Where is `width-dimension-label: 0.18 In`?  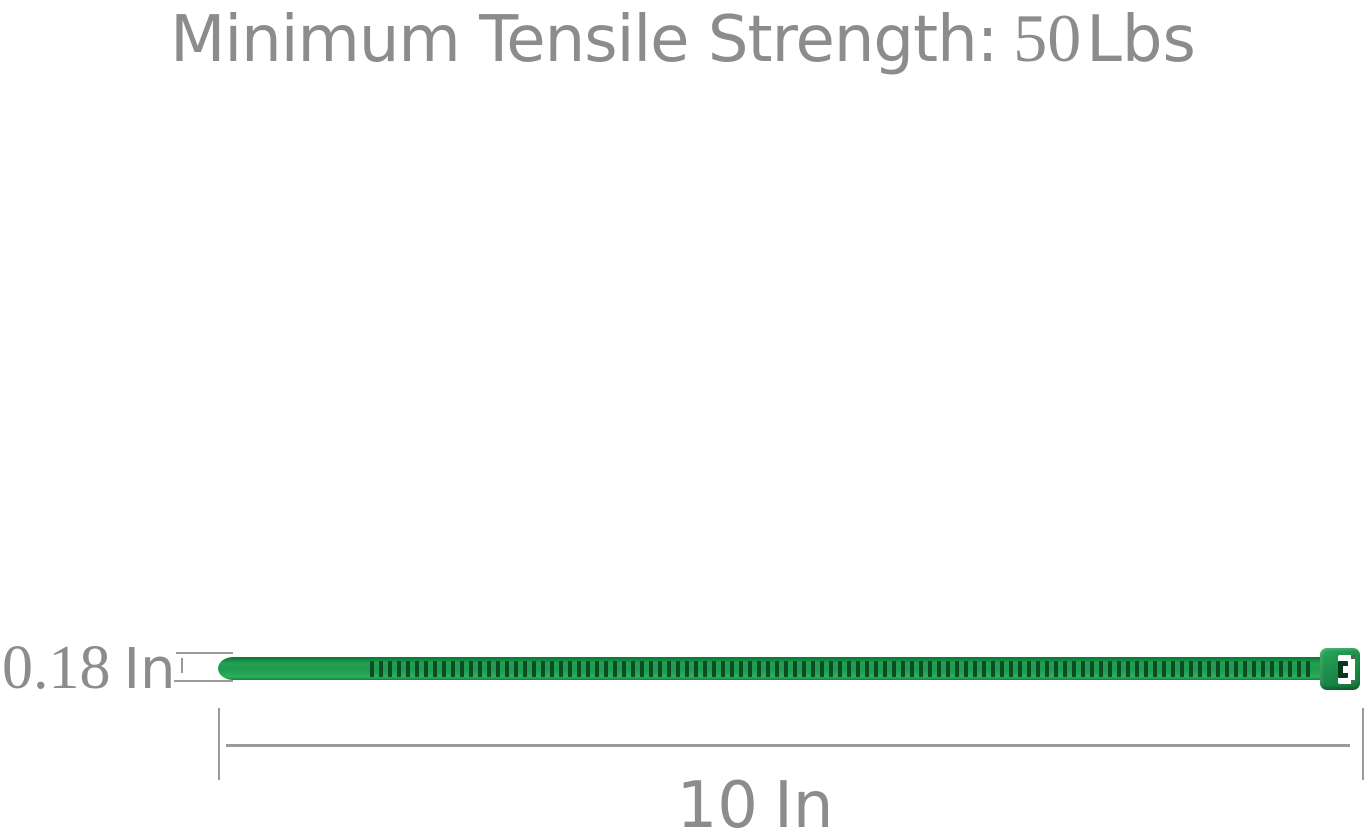
width-dimension-label: 0.18 In is located at coordinates (89, 669).